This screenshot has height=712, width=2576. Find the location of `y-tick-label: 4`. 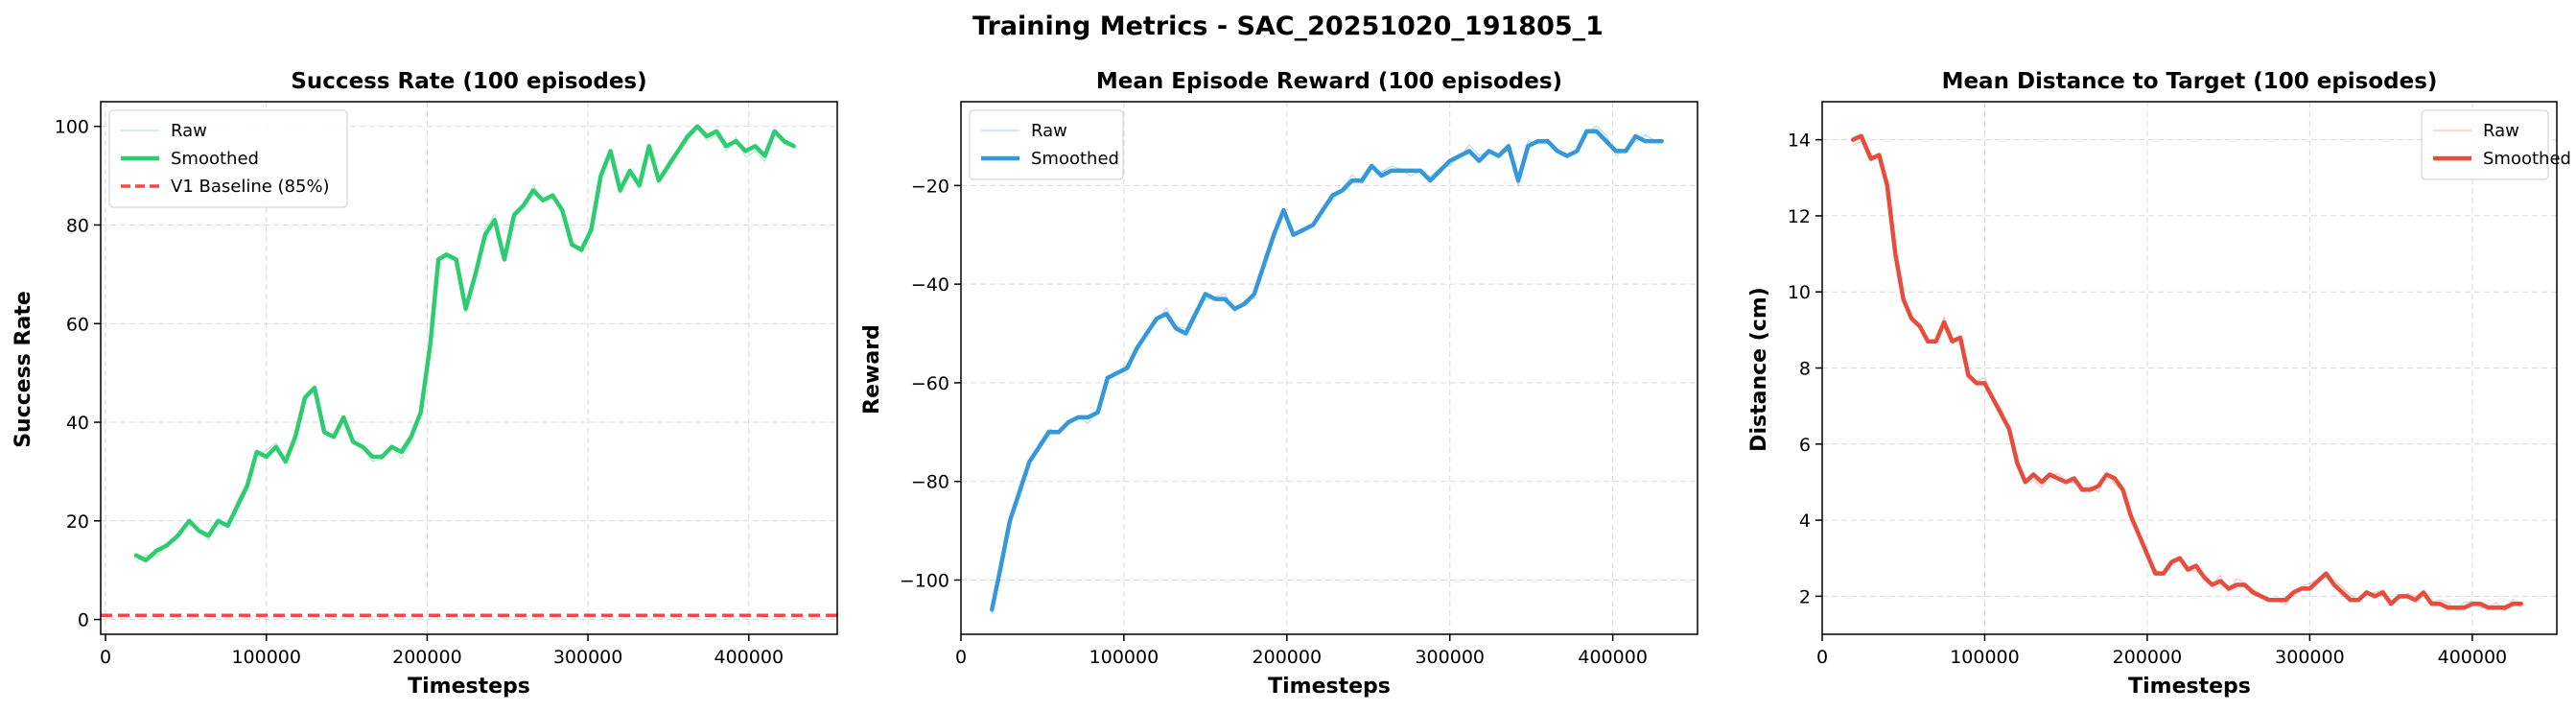

y-tick-label: 4 is located at coordinates (1805, 521).